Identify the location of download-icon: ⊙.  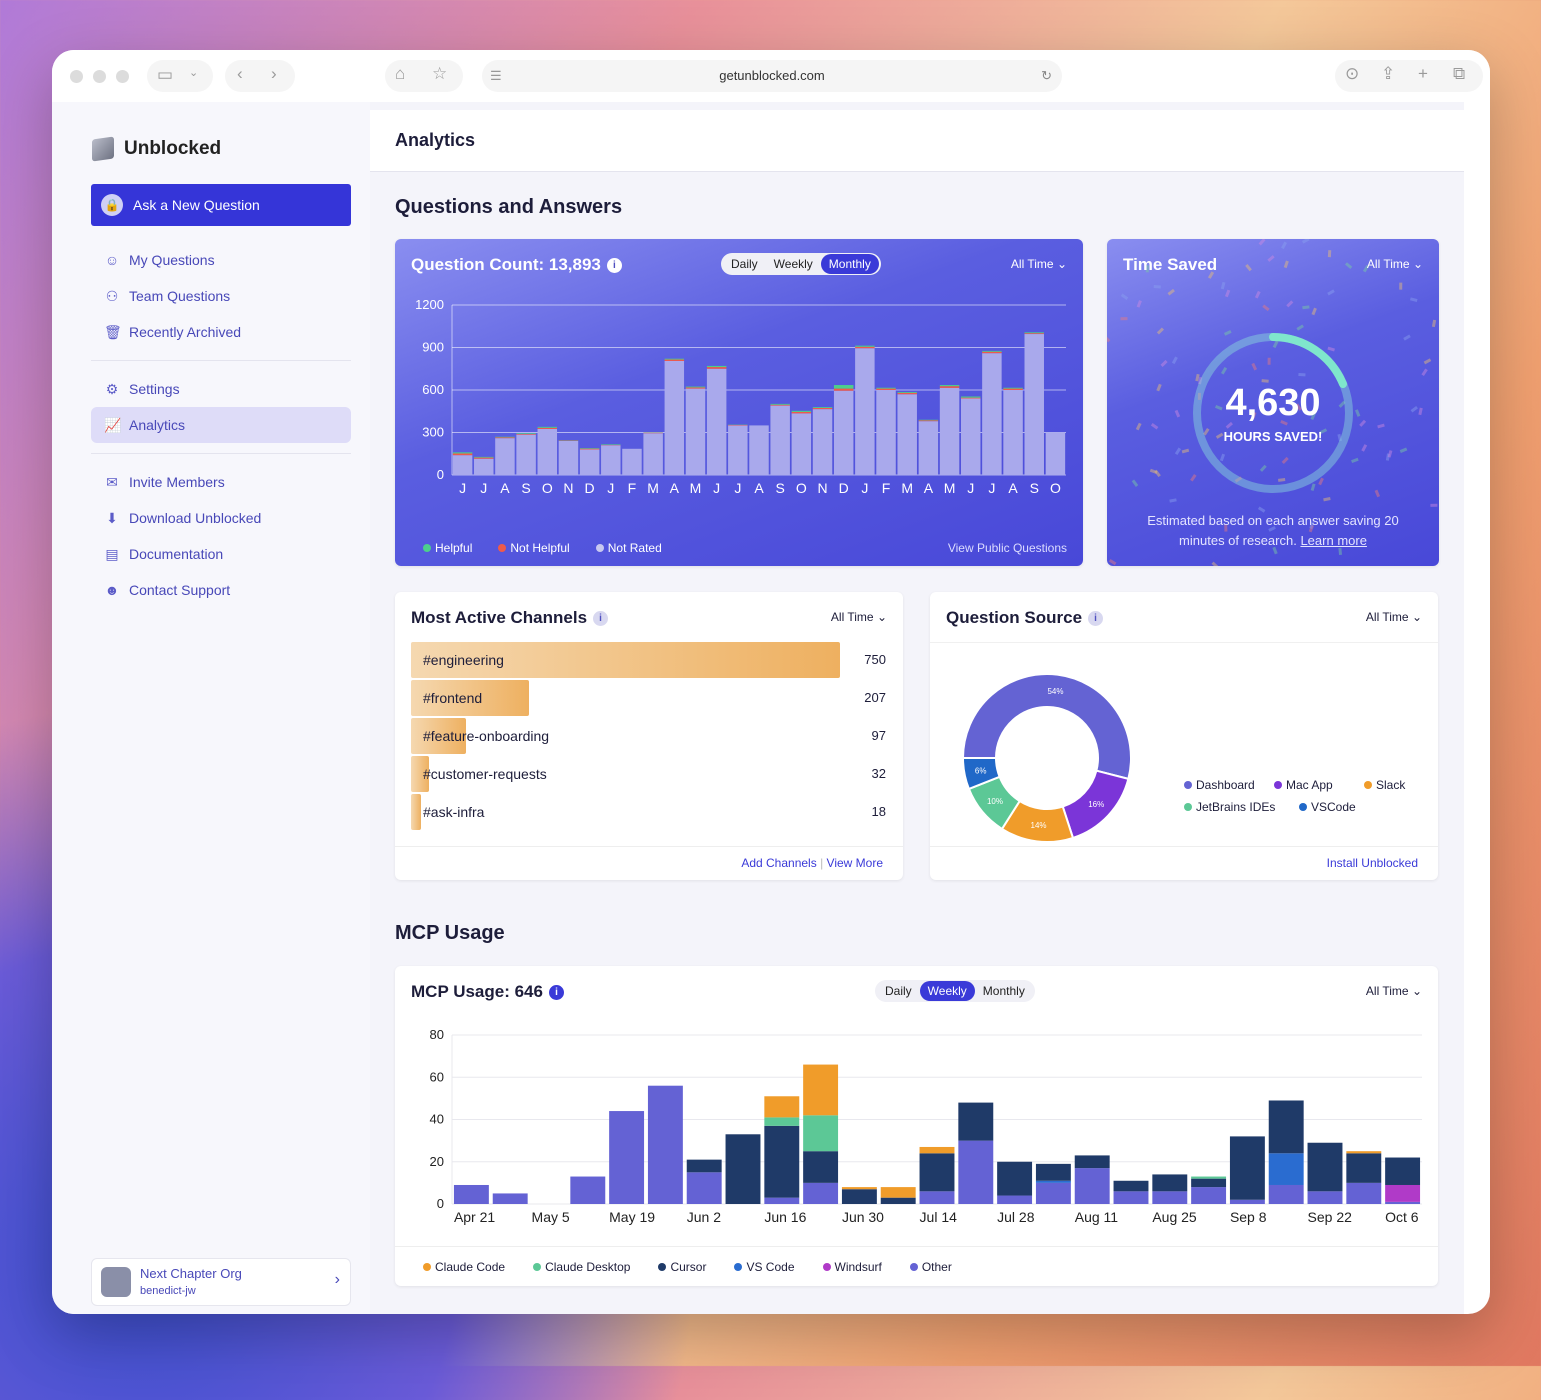
(1352, 74).